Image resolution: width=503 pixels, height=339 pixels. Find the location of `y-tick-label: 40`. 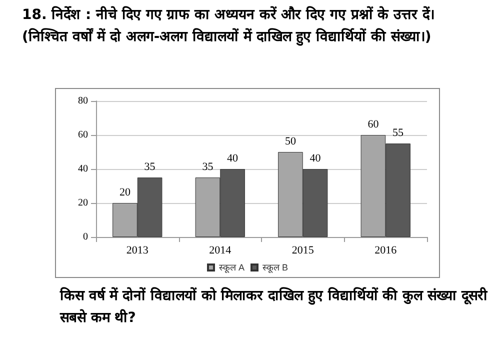

y-tick-label: 40 is located at coordinates (83, 169).